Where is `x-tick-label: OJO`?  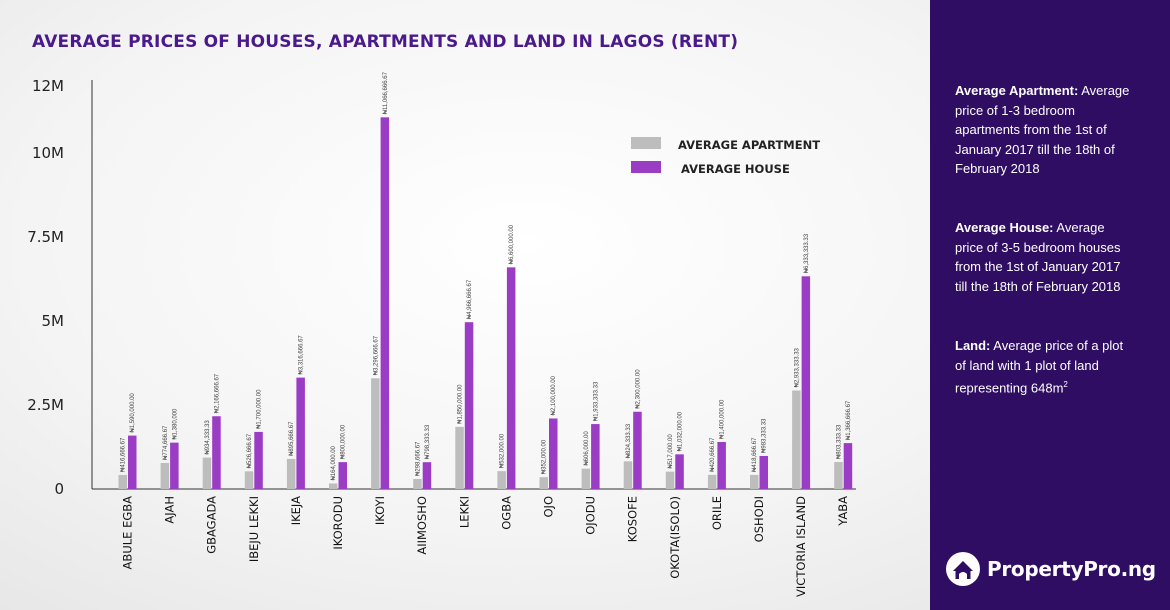 x-tick-label: OJO is located at coordinates (549, 507).